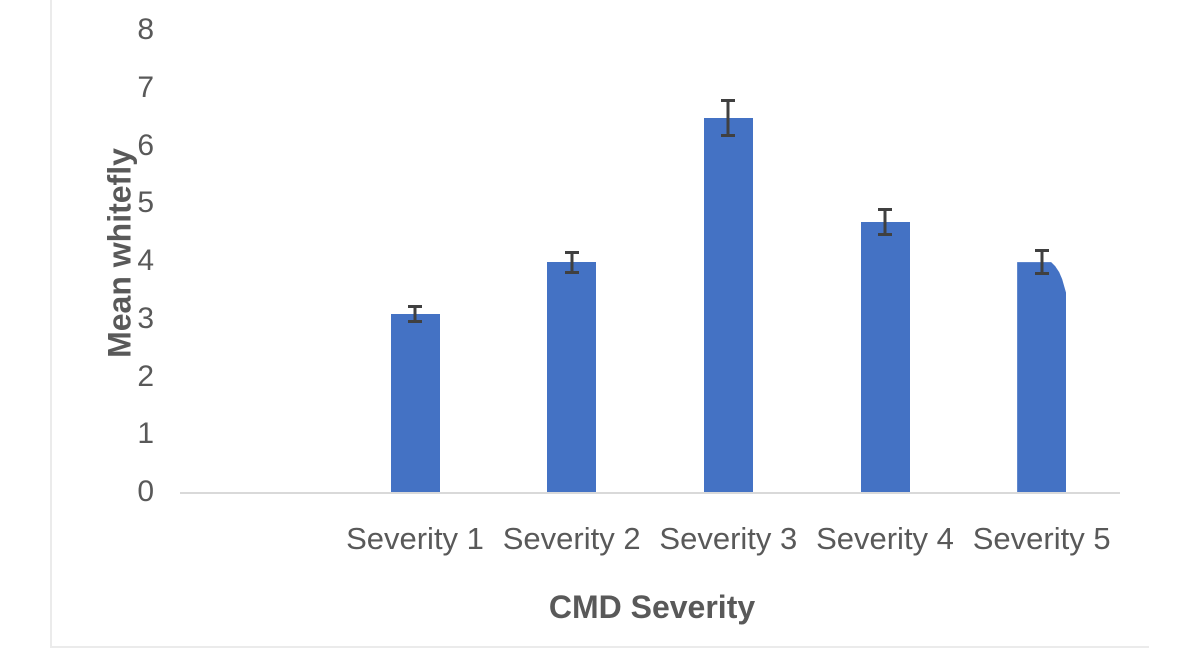 The height and width of the screenshot is (650, 1200). I want to click on y-tick-label: 3, so click(145, 318).